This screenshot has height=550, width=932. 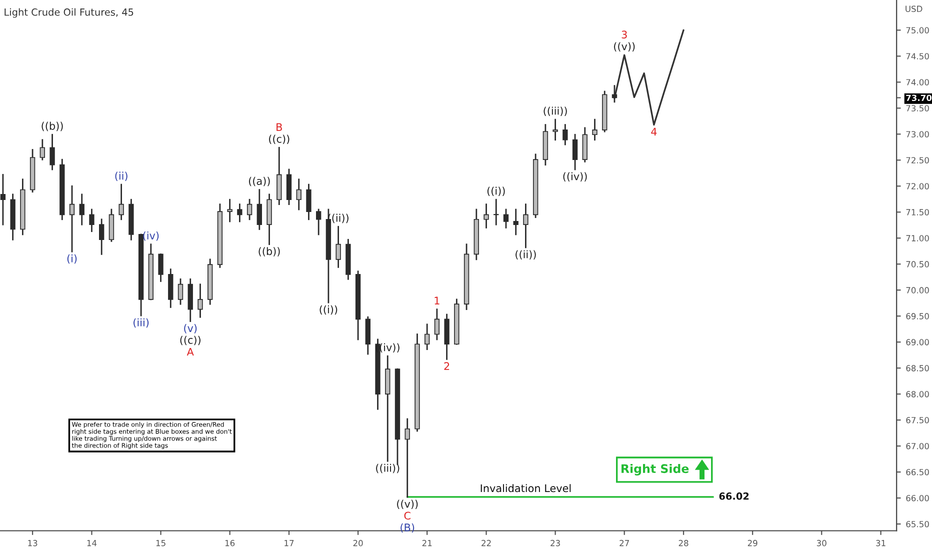 What do you see at coordinates (121, 176) in the screenshot?
I see `annotation: (ii)` at bounding box center [121, 176].